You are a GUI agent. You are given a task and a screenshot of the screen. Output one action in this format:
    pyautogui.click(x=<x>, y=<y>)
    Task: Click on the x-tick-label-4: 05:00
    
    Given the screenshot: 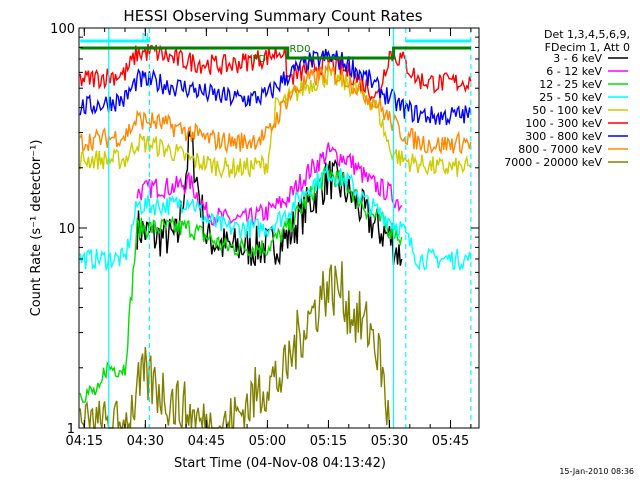 What is the action you would take?
    pyautogui.click(x=267, y=441)
    